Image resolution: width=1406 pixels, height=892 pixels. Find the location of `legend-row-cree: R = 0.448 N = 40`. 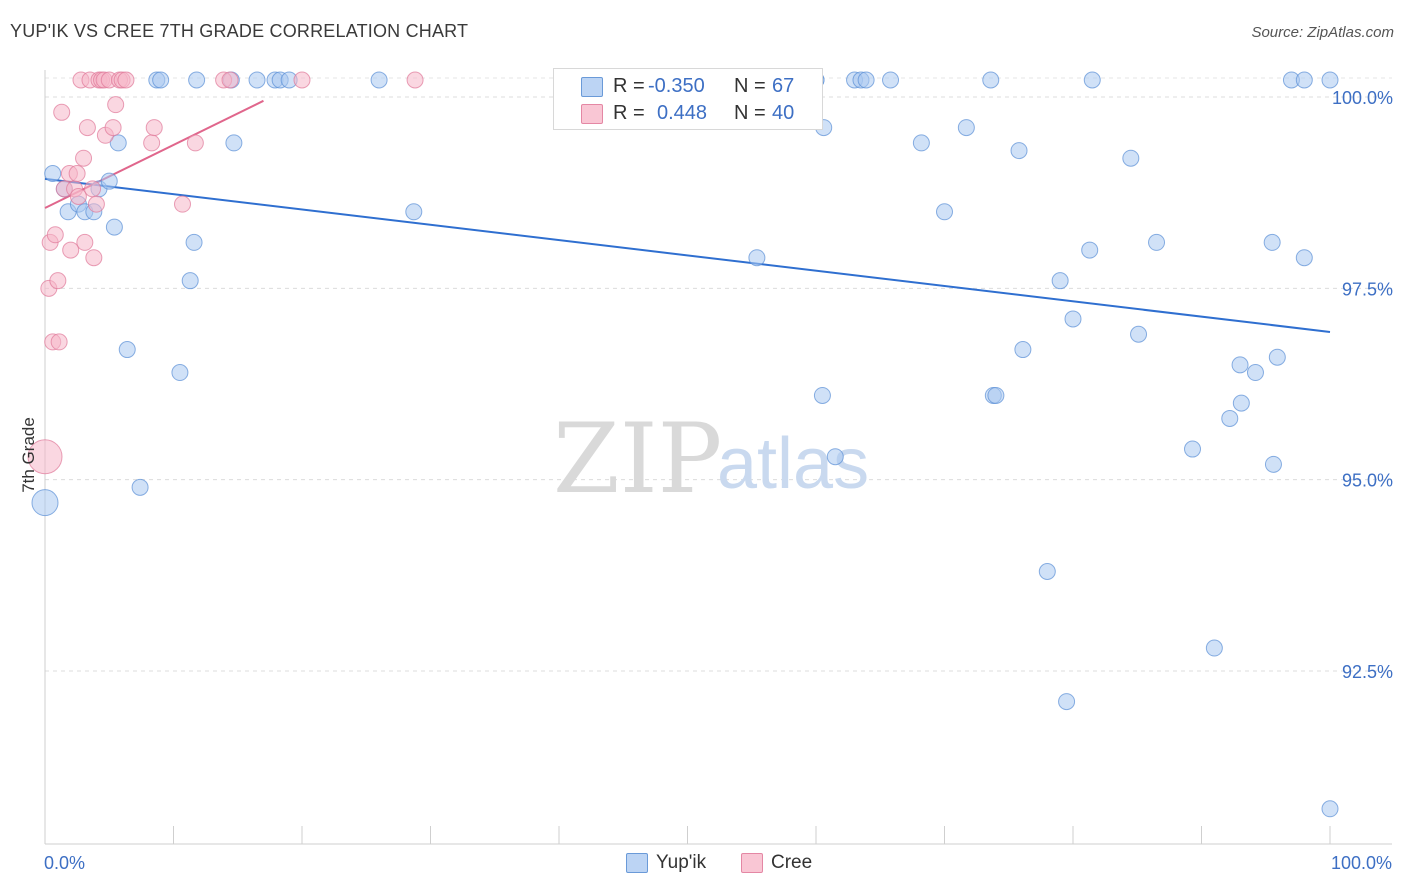

legend-row-cree: R = 0.448 N = 40 is located at coordinates (688, 114).